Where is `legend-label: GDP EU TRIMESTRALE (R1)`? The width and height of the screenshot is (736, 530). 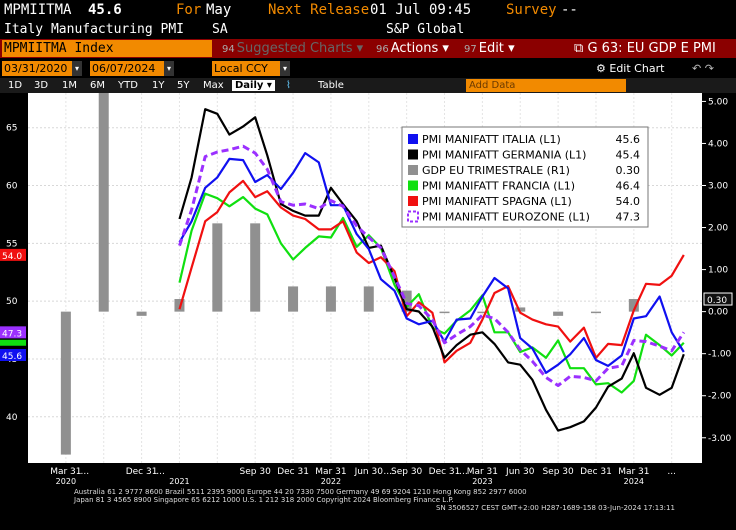 legend-label: GDP EU TRIMESTRALE (R1) is located at coordinates (496, 170).